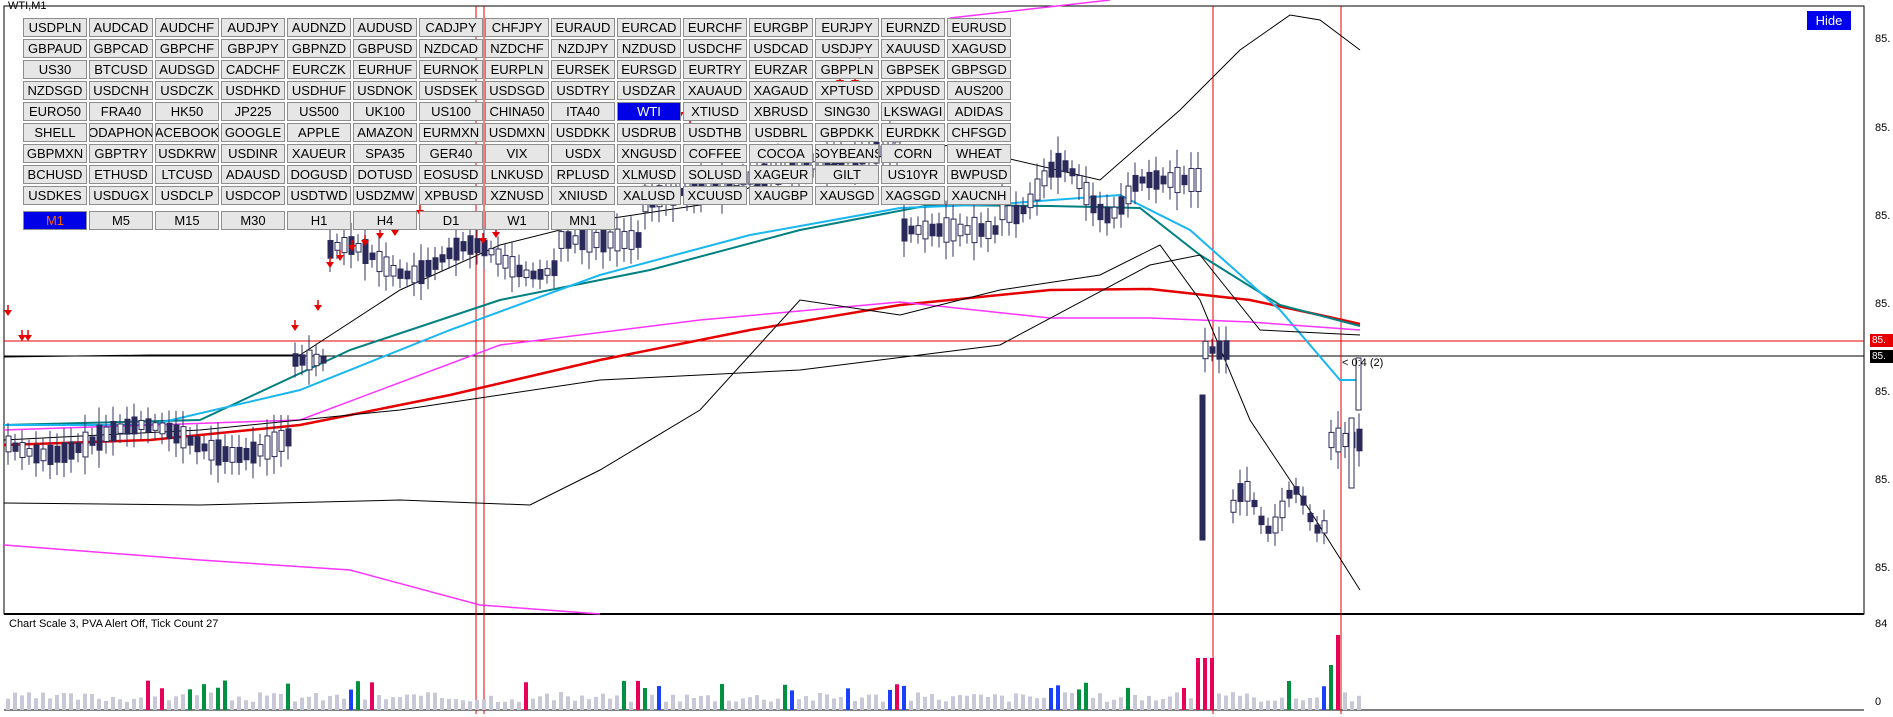 Image resolution: width=1893 pixels, height=717 pixels. I want to click on symbol-button: EURSGD, so click(649, 69).